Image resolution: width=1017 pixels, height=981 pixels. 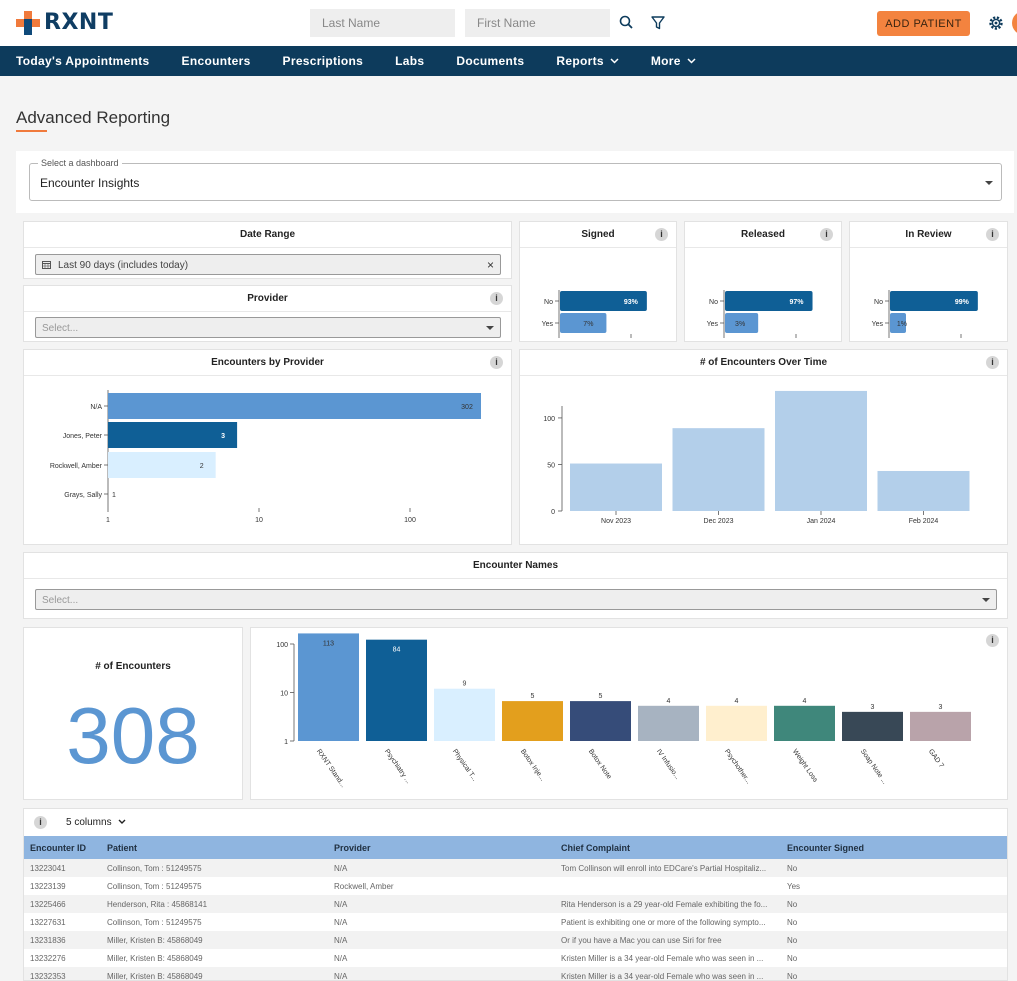 What do you see at coordinates (668, 847) in the screenshot?
I see `column-header-chief-complaint: Chief Complaint` at bounding box center [668, 847].